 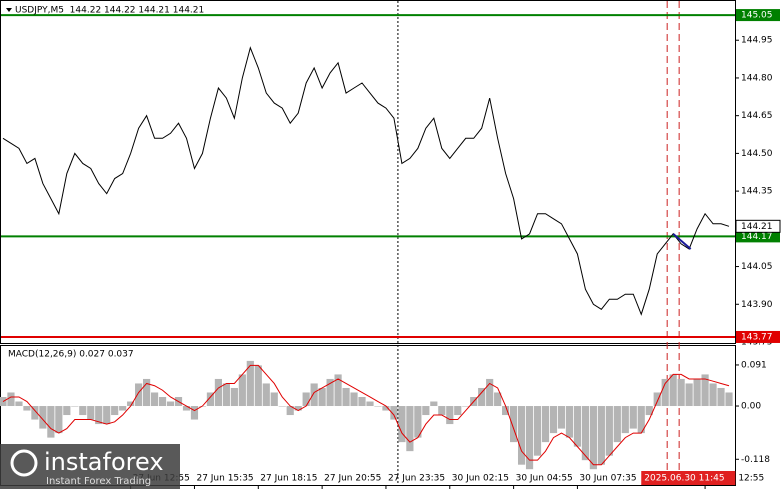 What do you see at coordinates (480, 479) in the screenshot?
I see `x-tick-label: 30 Jun 02:15` at bounding box center [480, 479].